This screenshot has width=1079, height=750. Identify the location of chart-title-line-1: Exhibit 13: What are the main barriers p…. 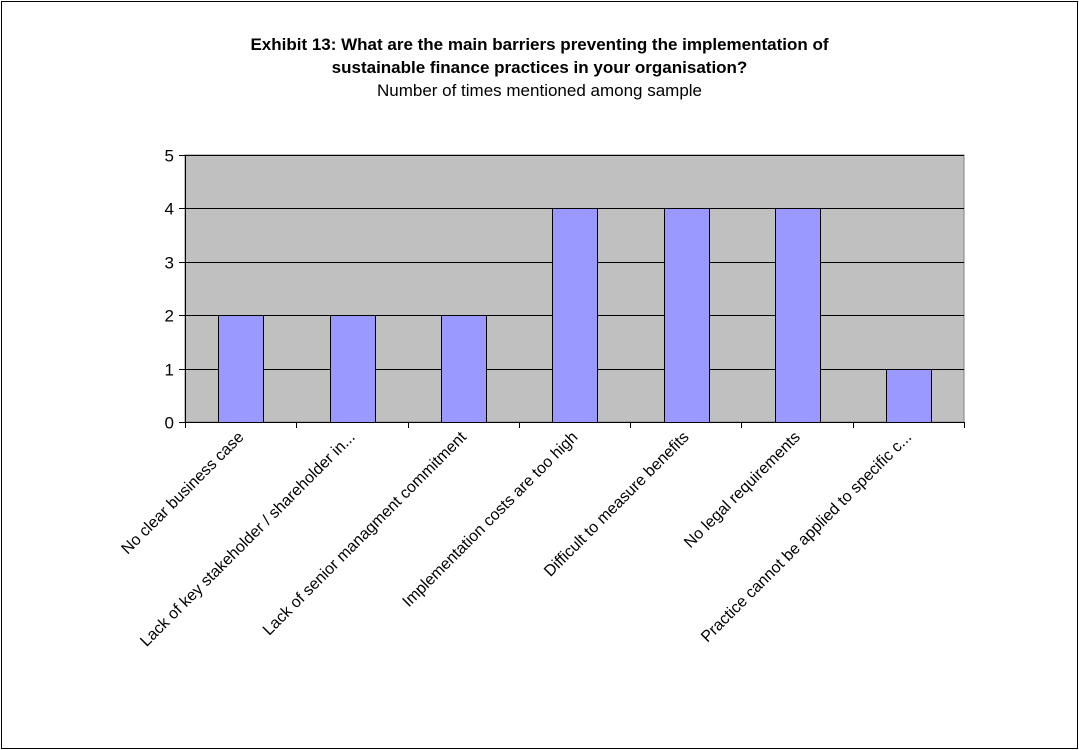
(539, 44).